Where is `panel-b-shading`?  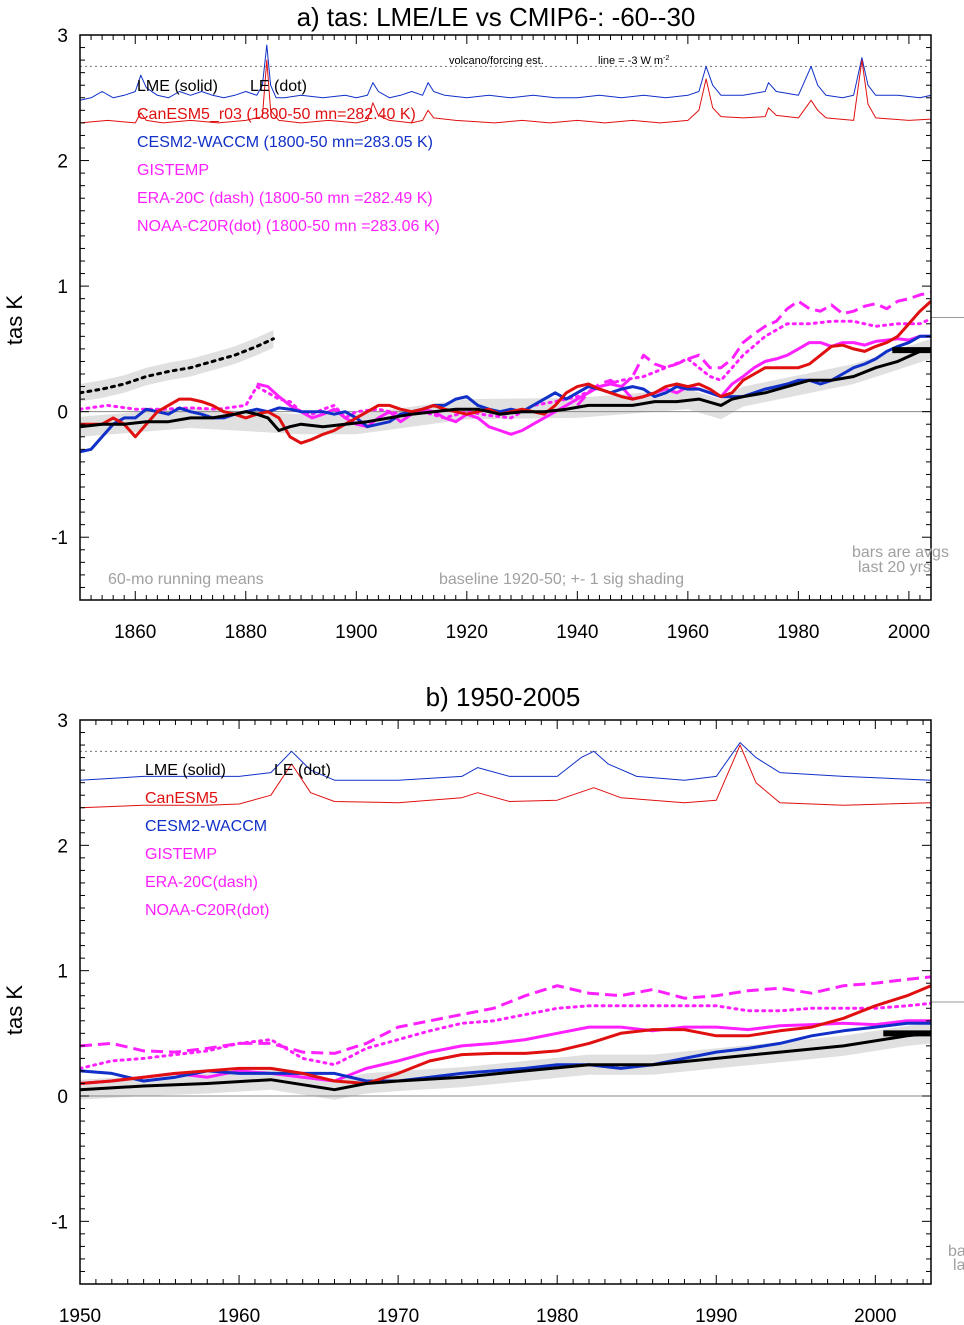 panel-b-shading is located at coordinates (505, 1061).